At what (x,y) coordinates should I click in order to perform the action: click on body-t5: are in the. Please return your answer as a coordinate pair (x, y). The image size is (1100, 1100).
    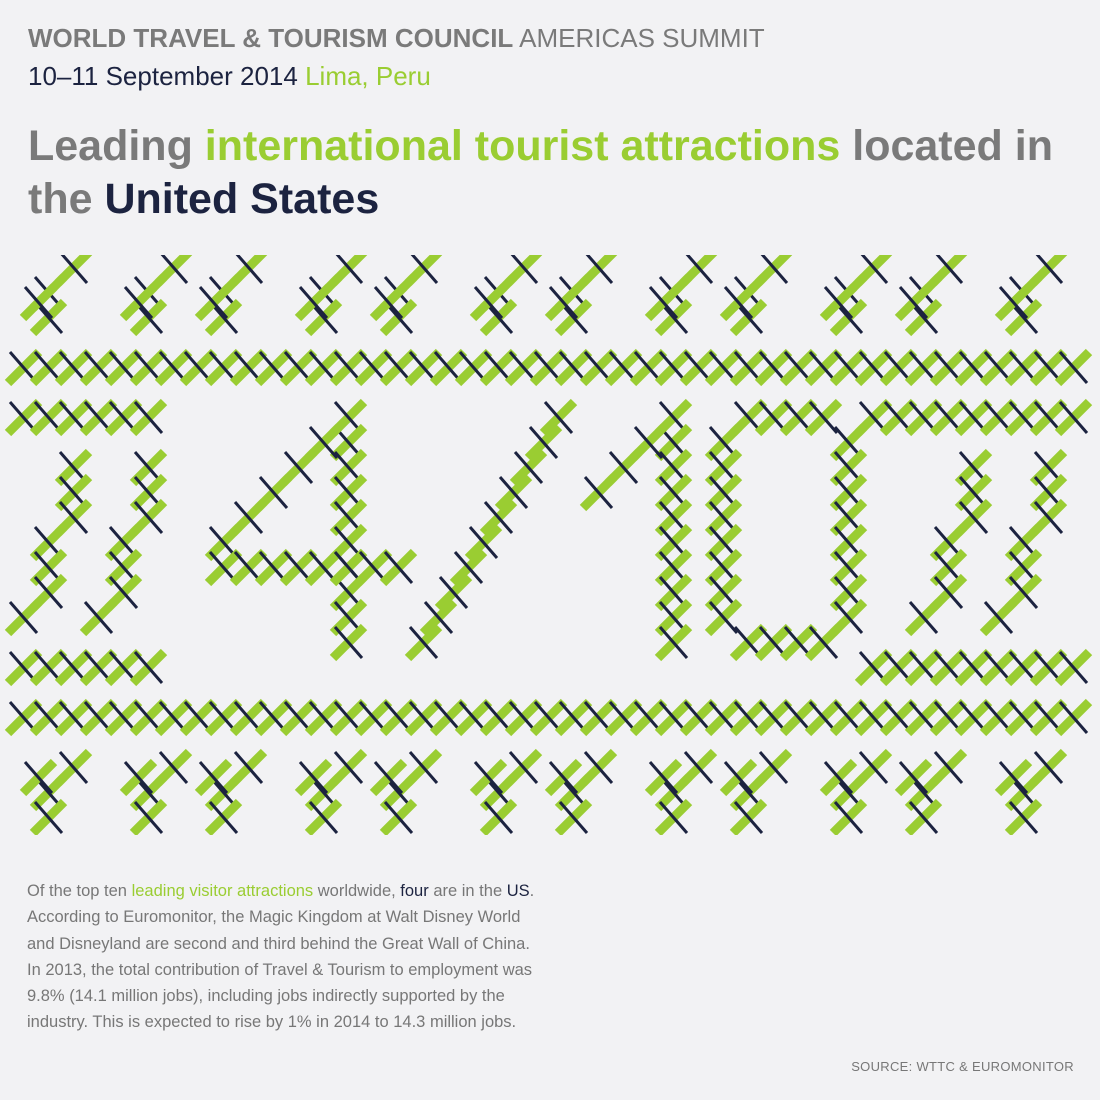
    Looking at the image, I should click on (467, 891).